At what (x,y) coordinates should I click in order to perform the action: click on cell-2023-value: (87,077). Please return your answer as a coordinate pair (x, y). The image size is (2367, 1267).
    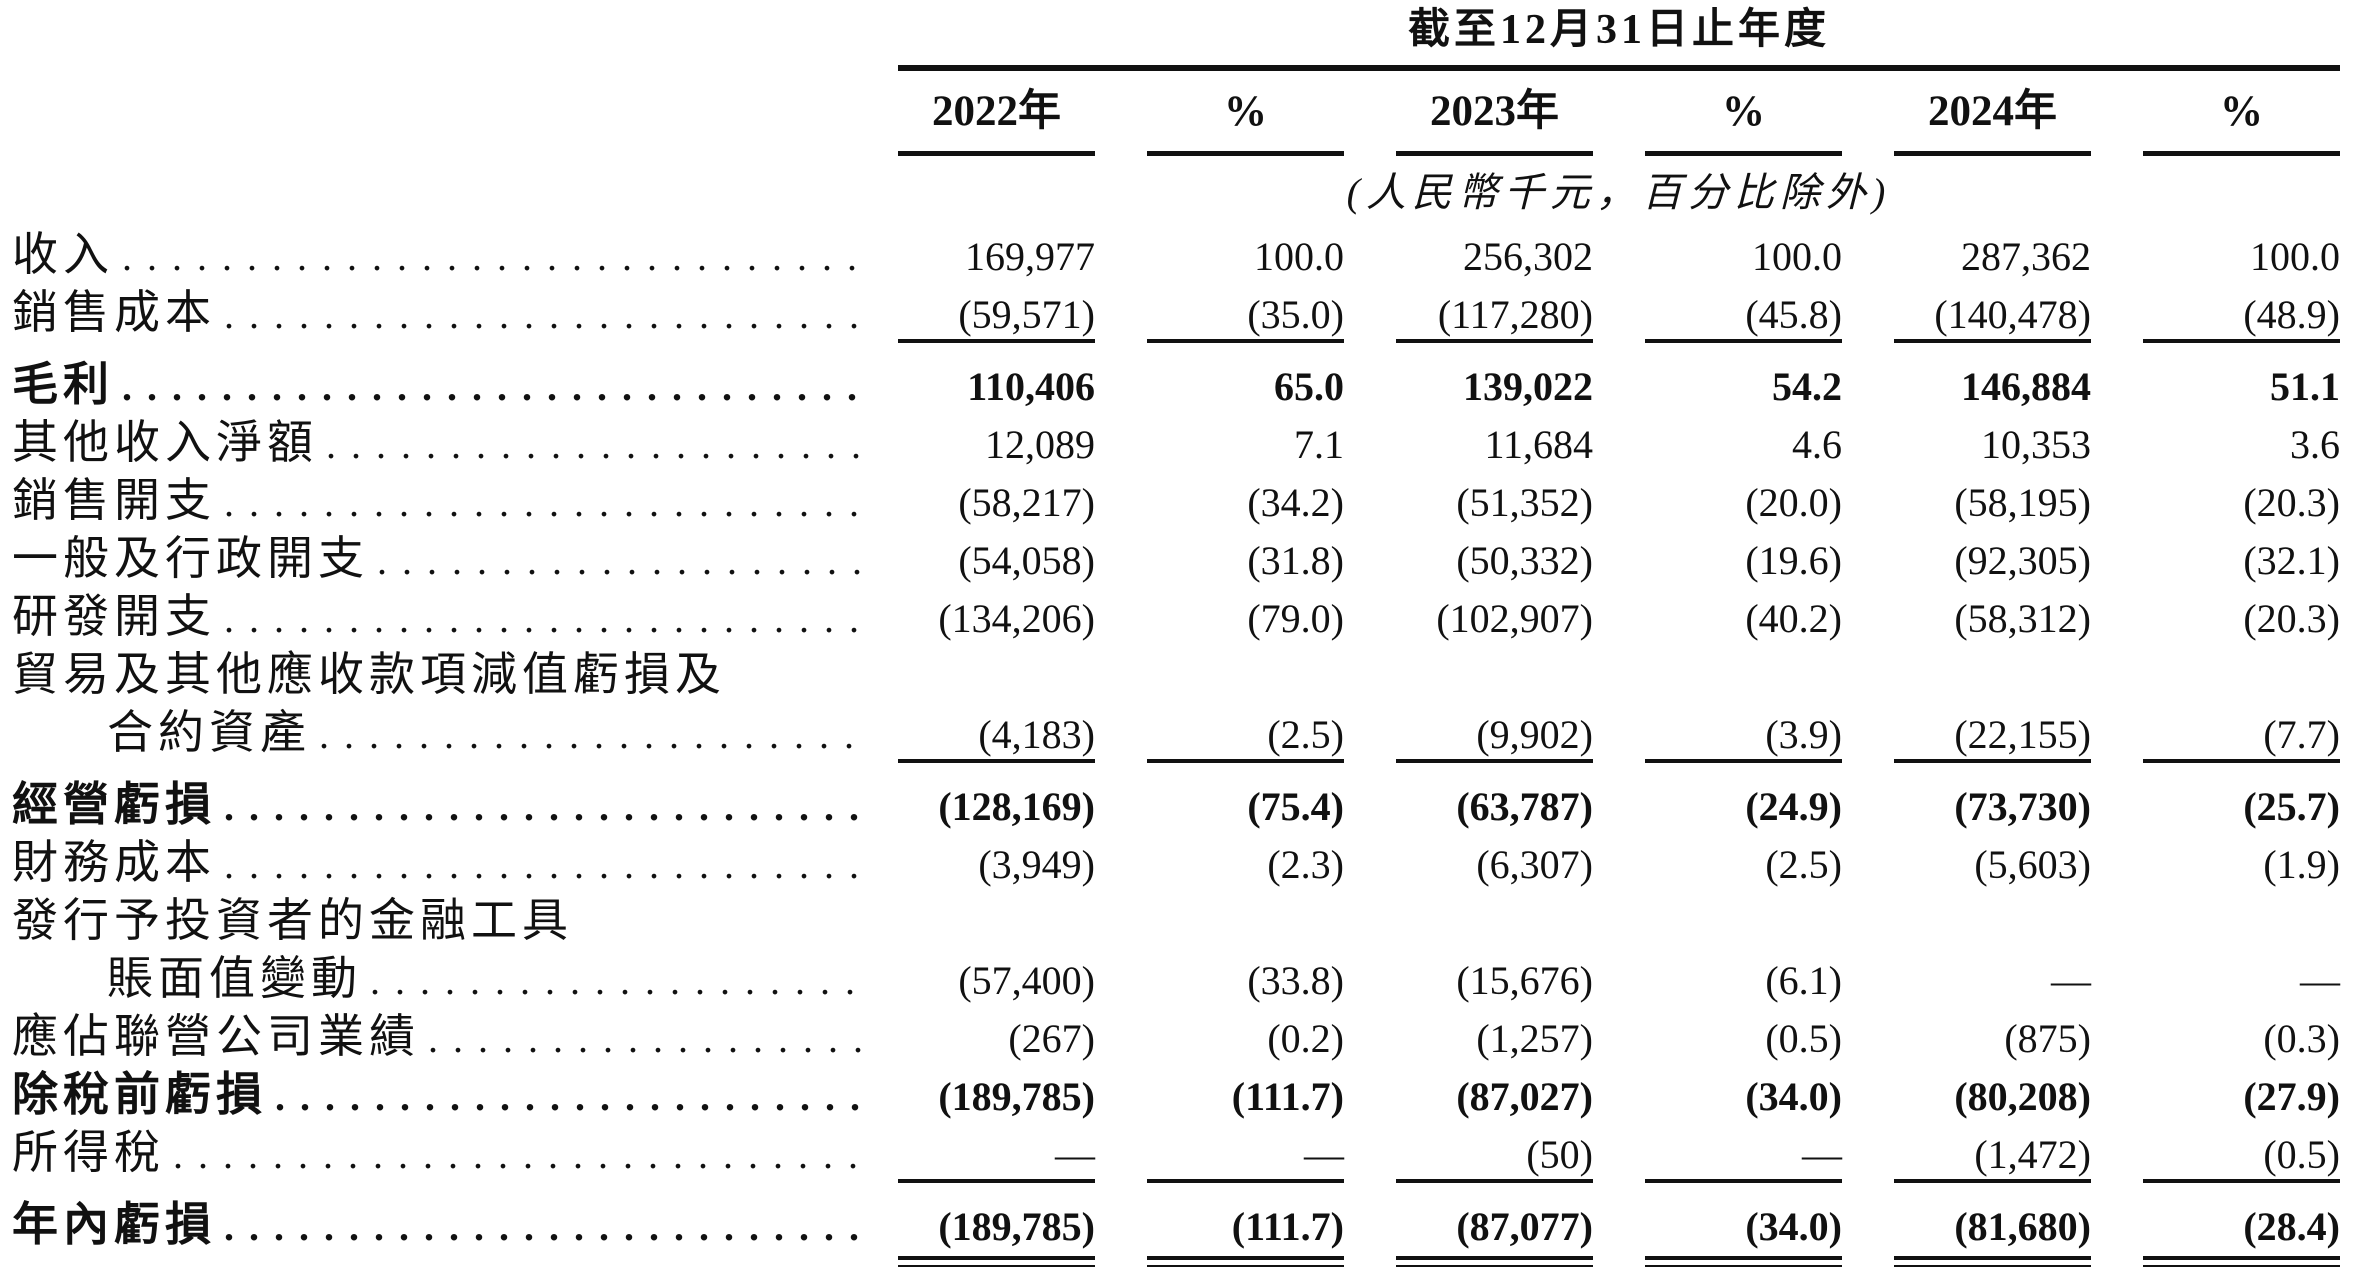
    Looking at the image, I should click on (1494, 1232).